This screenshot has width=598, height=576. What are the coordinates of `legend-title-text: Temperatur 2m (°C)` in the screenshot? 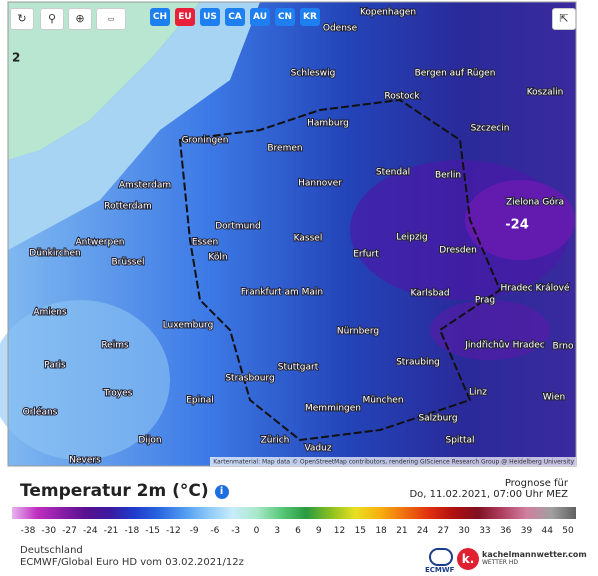 It's located at (114, 491).